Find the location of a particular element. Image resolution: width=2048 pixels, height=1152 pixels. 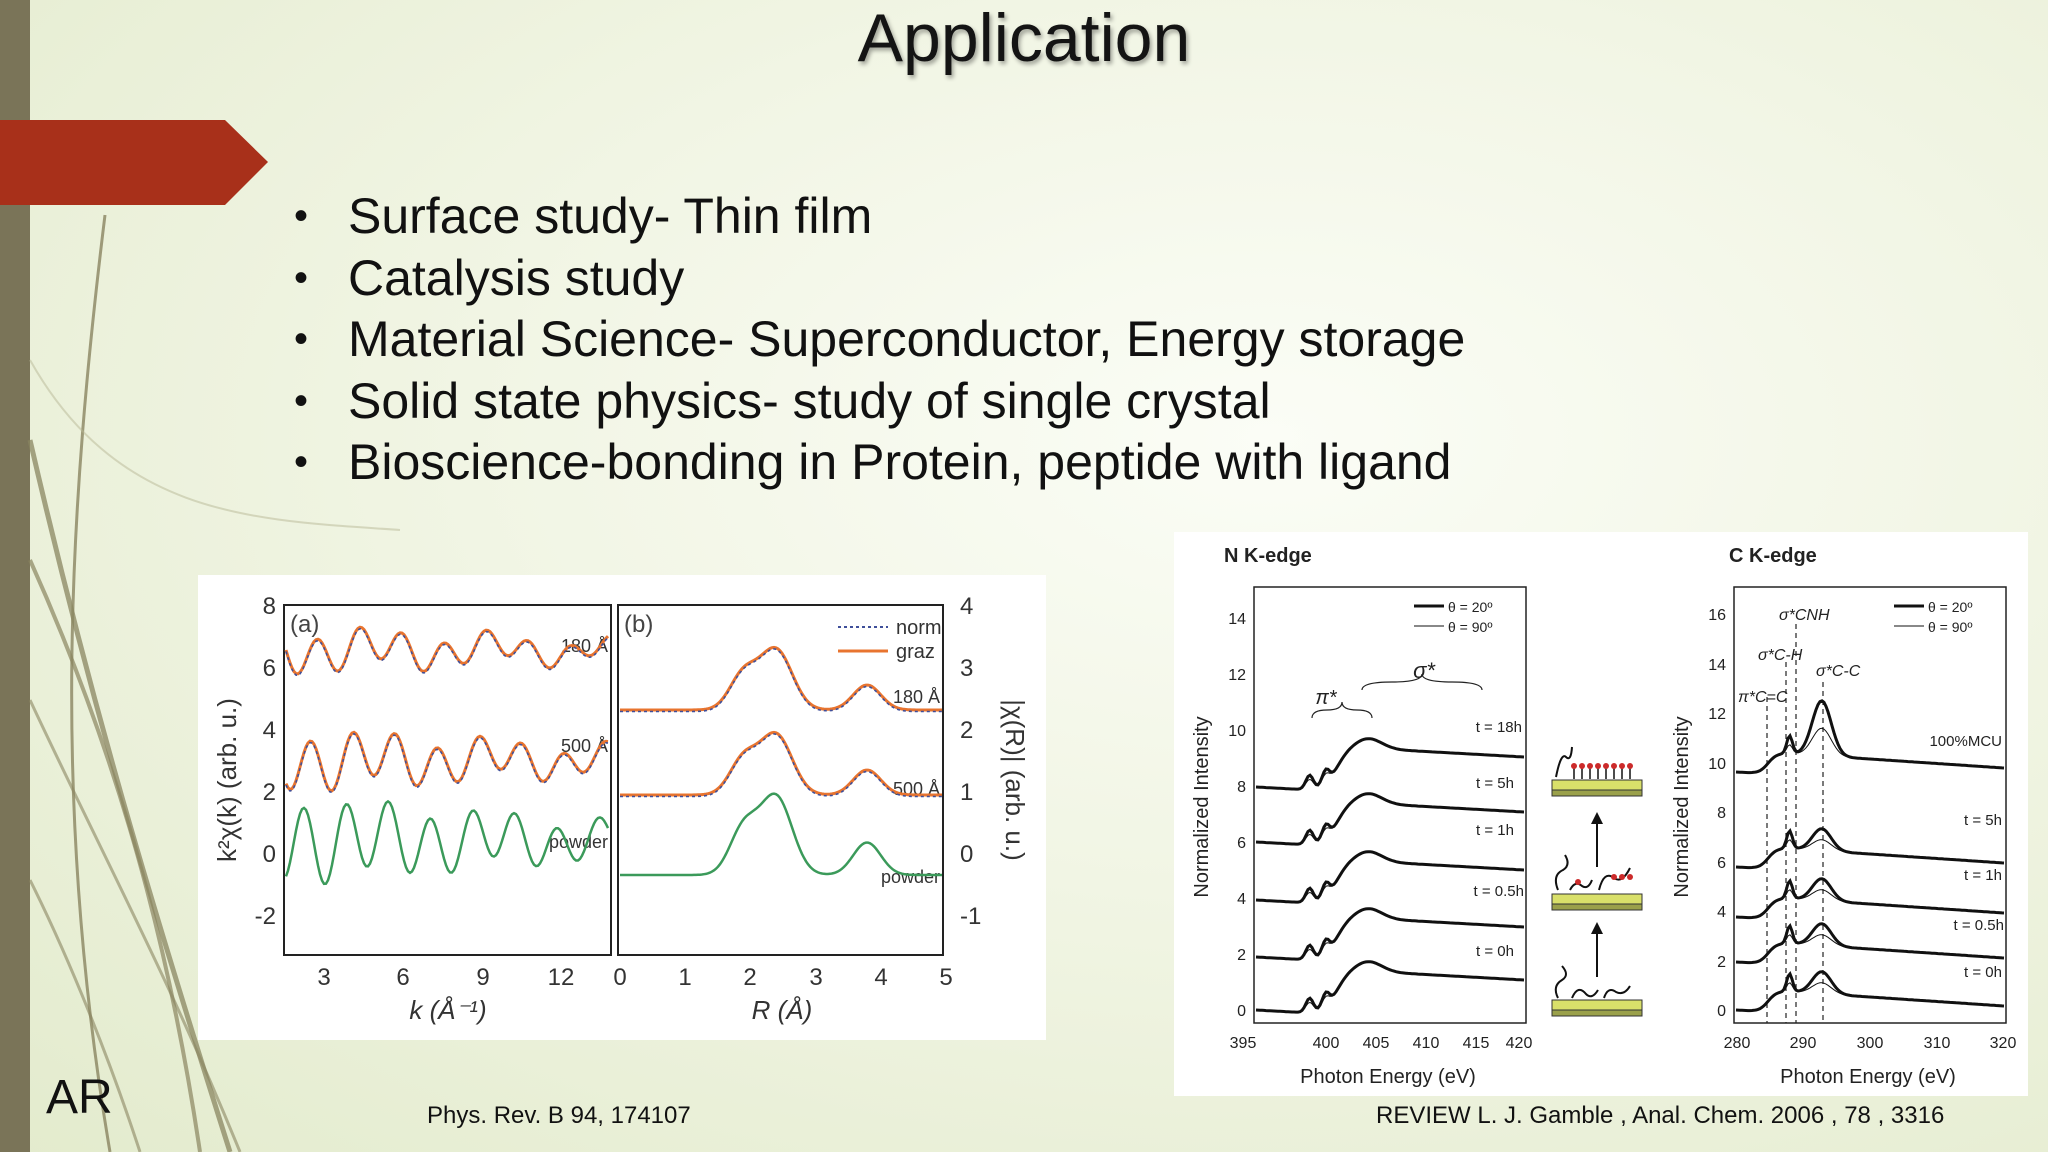

n-time-label: t = 1h is located at coordinates (1495, 830).